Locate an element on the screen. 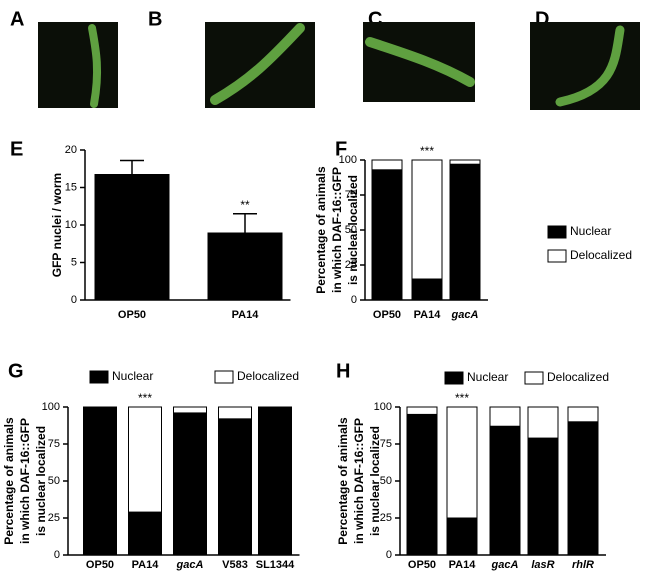  panel-label: H is located at coordinates (343, 371).